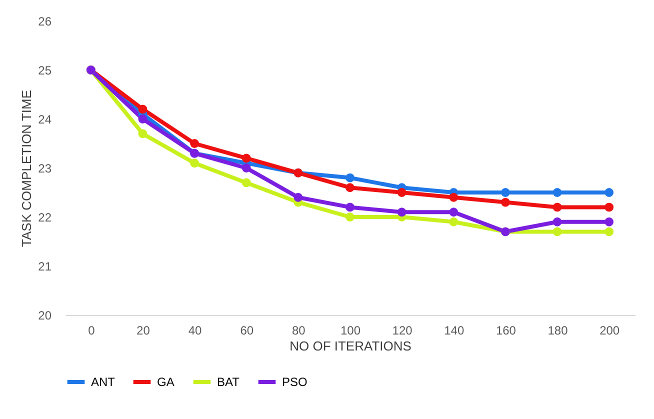  What do you see at coordinates (45, 119) in the screenshot?
I see `y-tick-label: 24` at bounding box center [45, 119].